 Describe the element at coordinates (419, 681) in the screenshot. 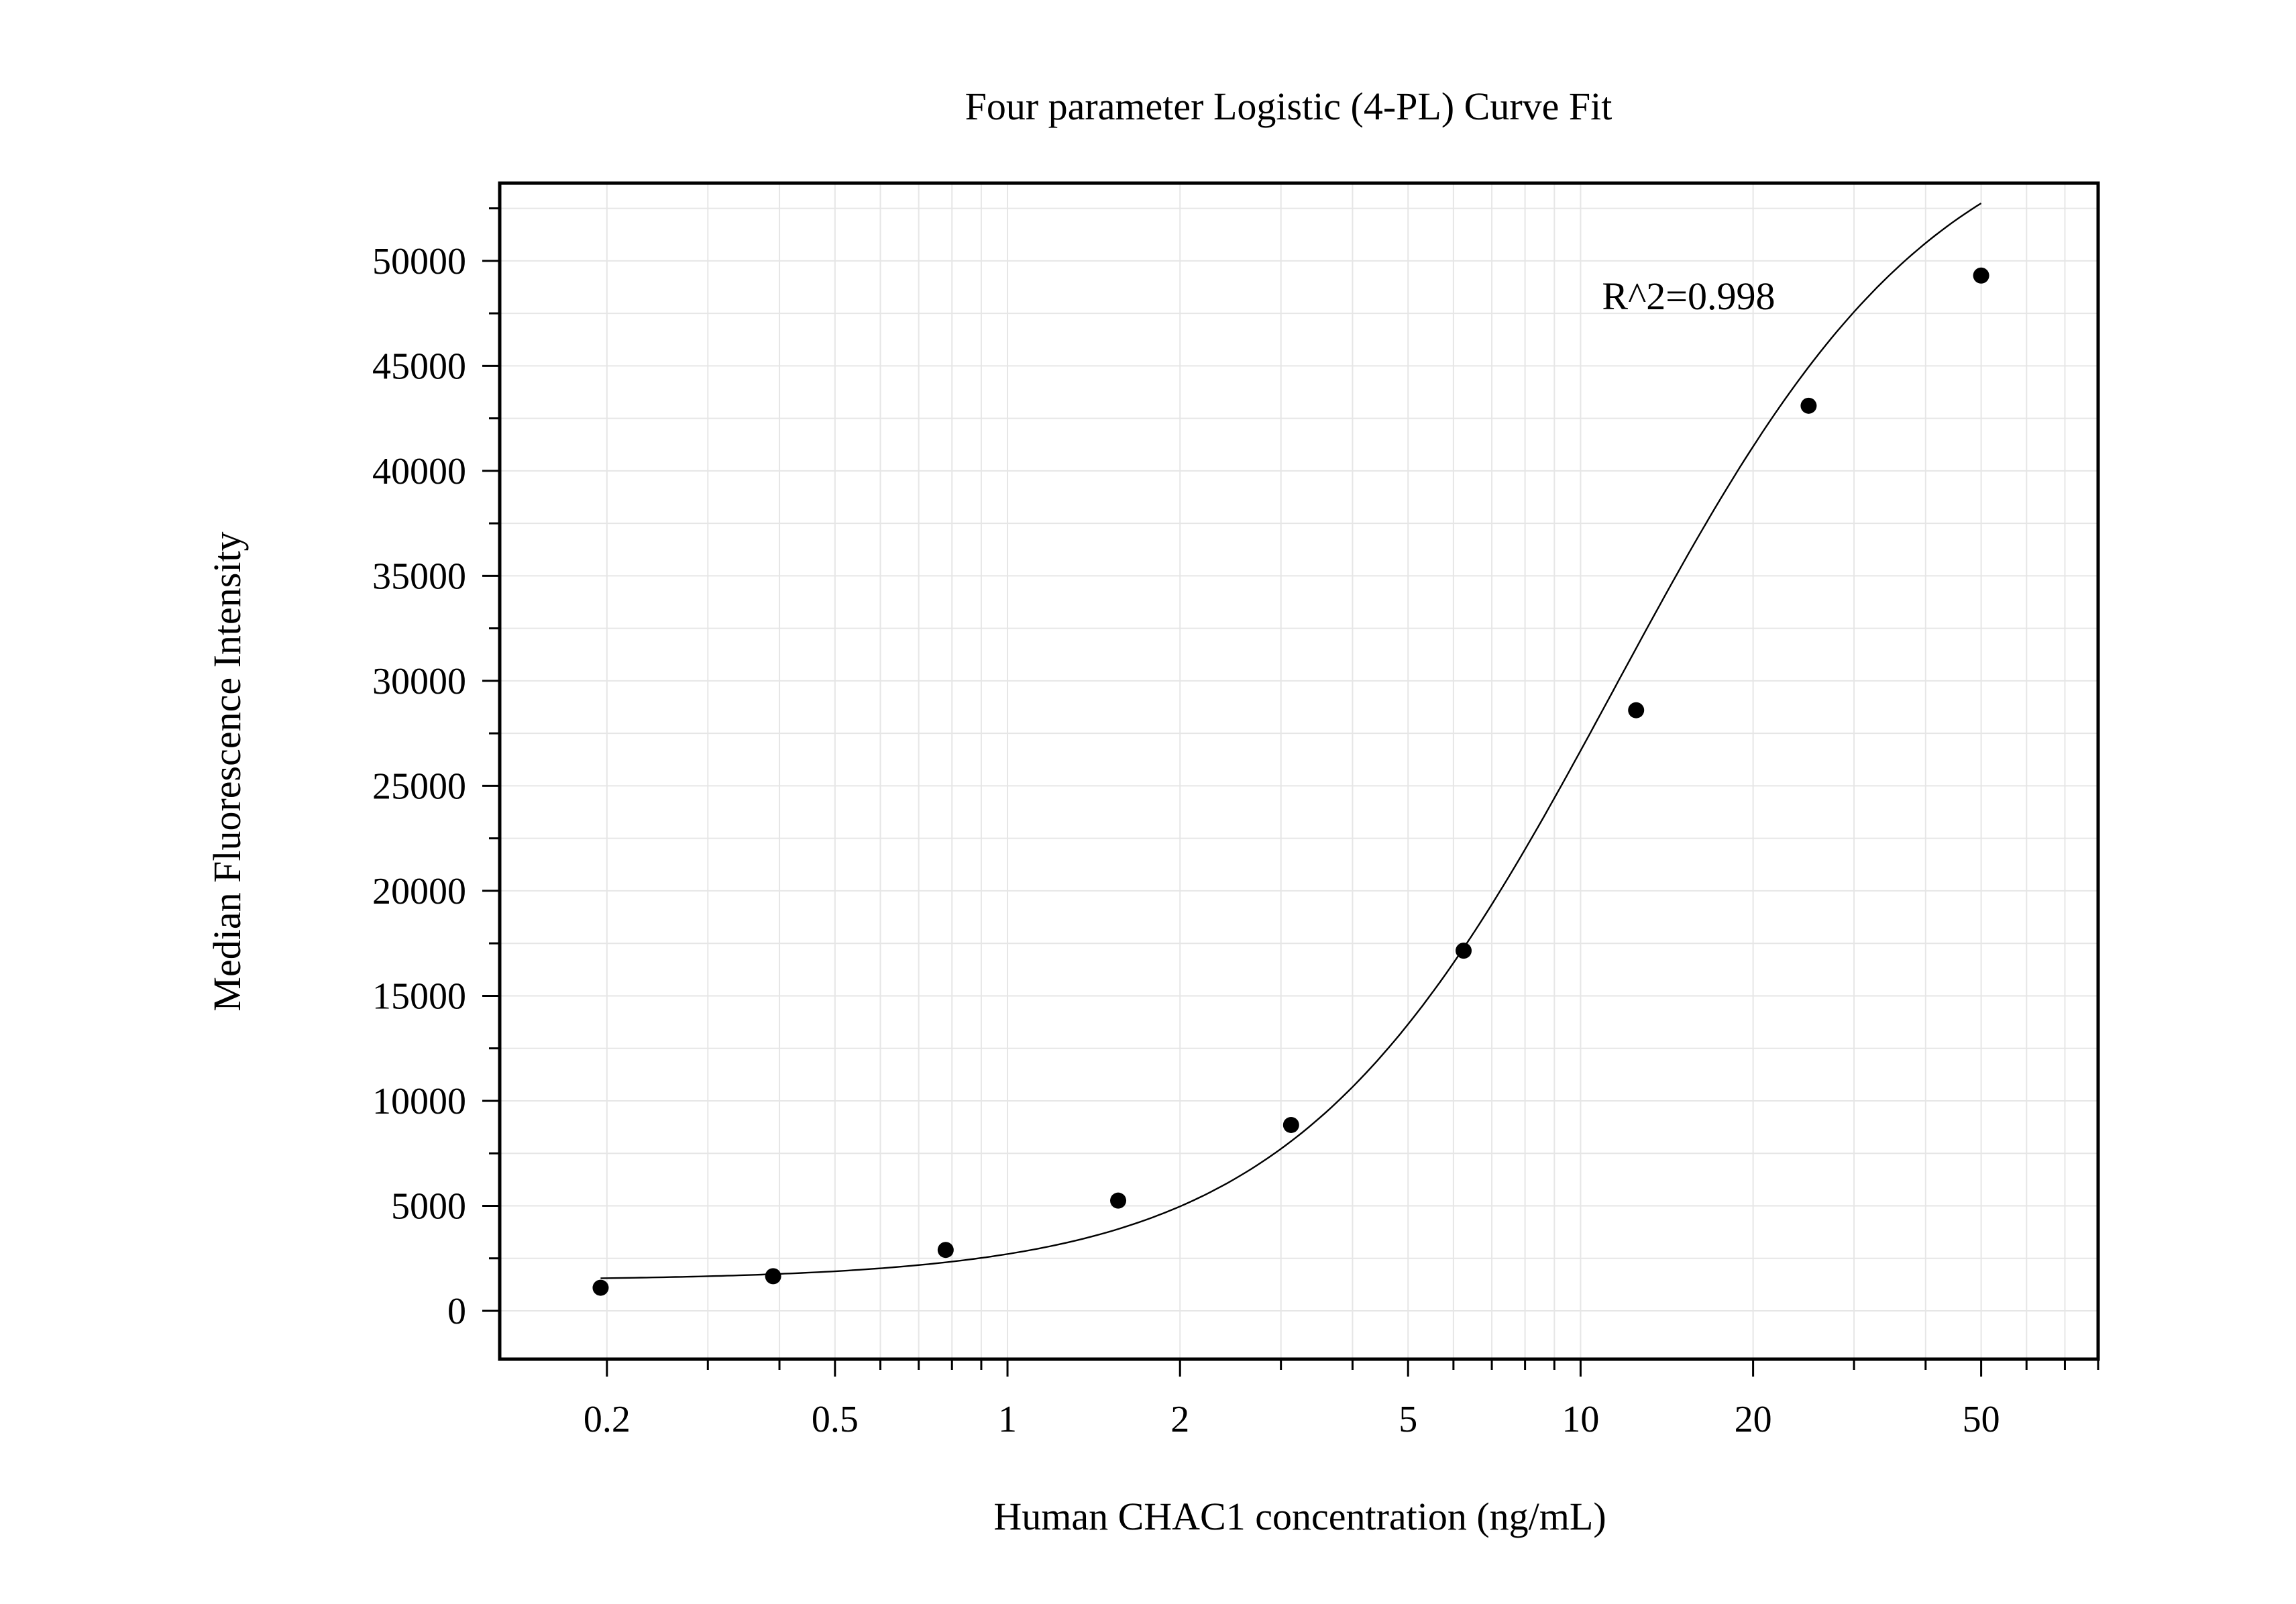

I see `y-tick-label: 30000` at that location.